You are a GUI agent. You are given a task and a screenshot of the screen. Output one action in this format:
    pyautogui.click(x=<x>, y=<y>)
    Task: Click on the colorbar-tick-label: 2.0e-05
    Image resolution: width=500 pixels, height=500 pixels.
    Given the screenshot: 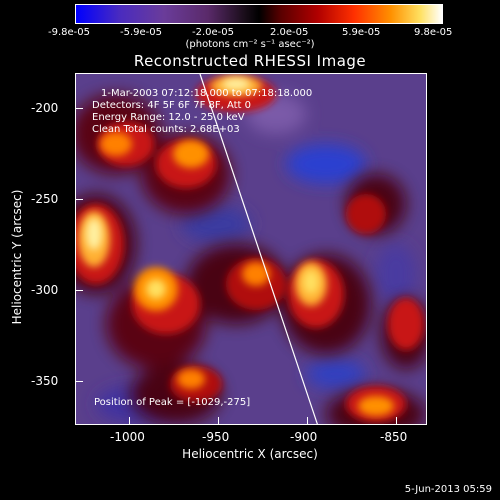 What is the action you would take?
    pyautogui.click(x=289, y=32)
    